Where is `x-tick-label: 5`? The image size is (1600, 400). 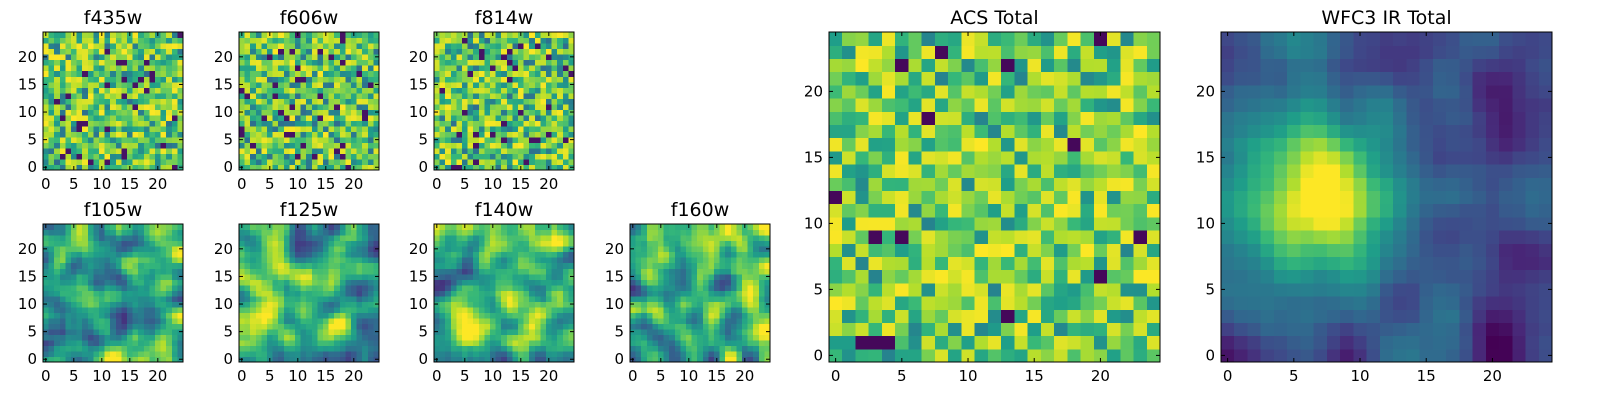 x-tick-label: 5 is located at coordinates (465, 376).